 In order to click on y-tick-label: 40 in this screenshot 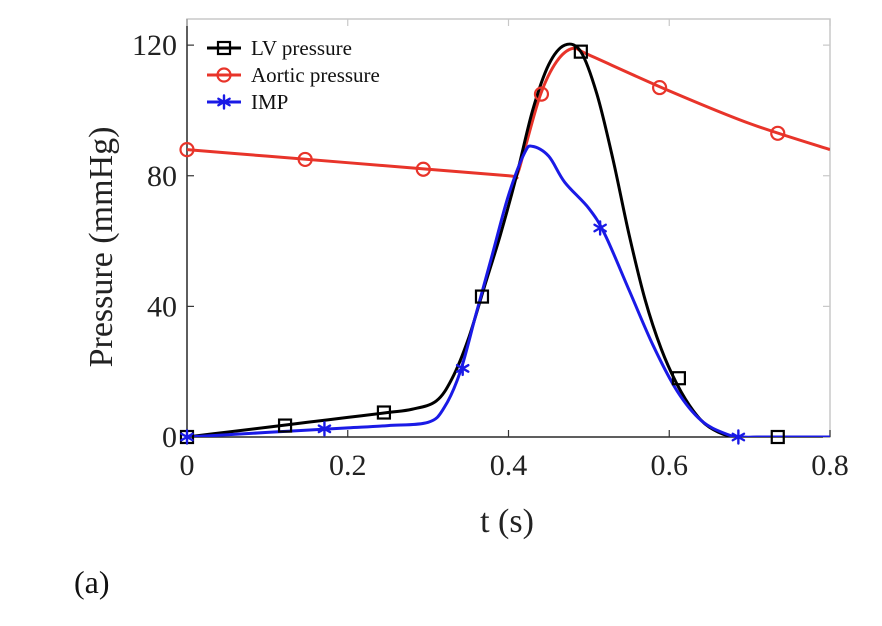, I will do `click(162, 306)`.